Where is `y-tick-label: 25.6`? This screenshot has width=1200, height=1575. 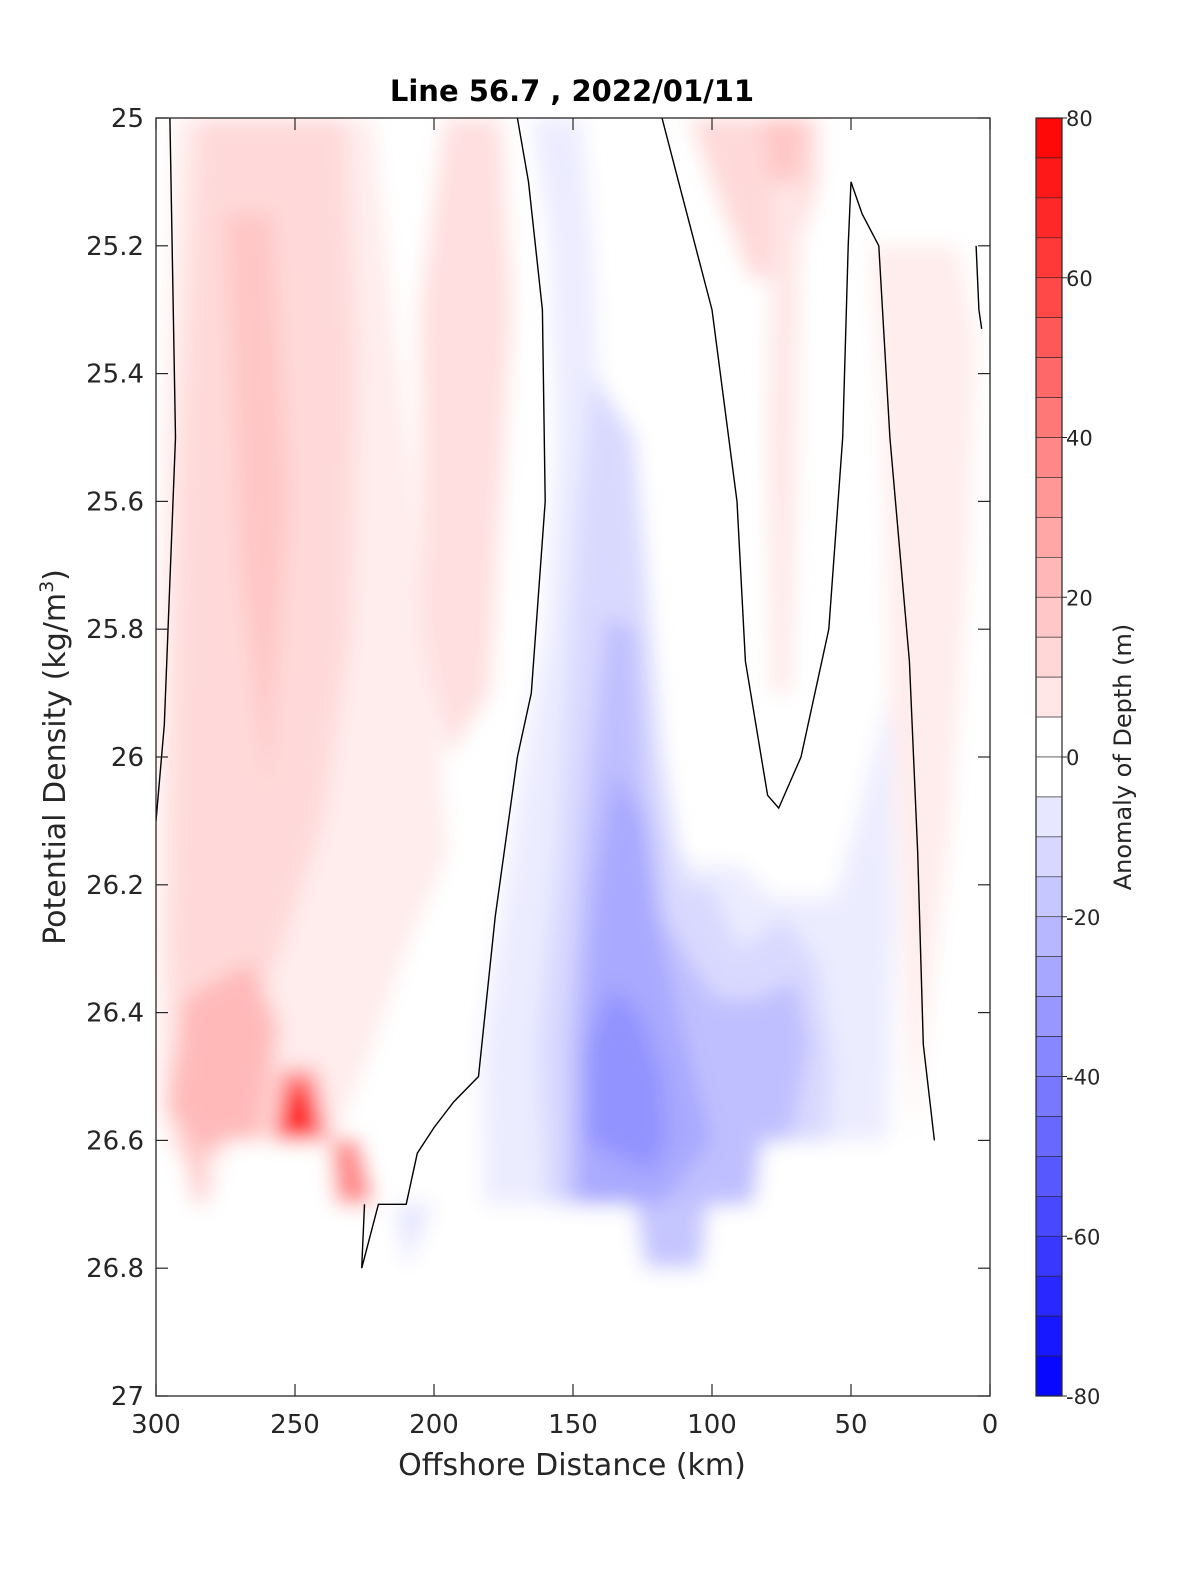
y-tick-label: 25.6 is located at coordinates (115, 502).